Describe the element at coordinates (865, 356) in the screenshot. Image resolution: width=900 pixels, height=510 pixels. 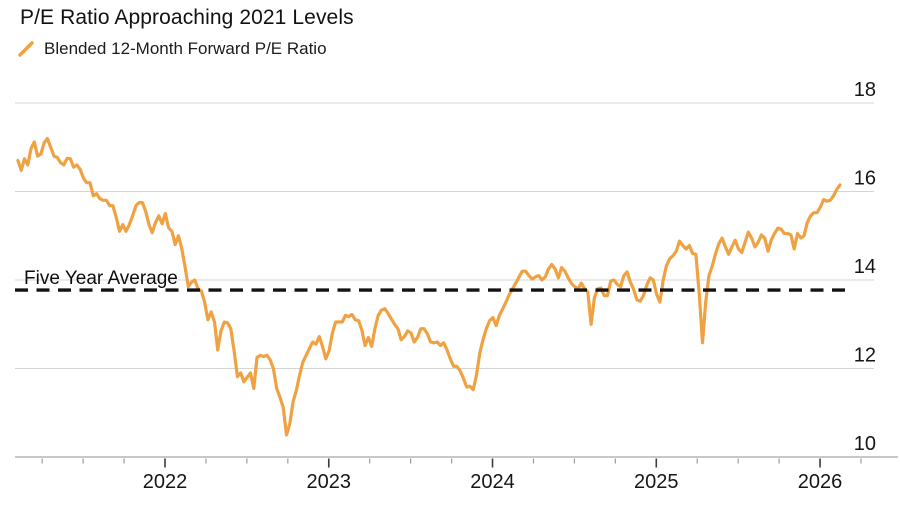
I see `y-tick-label: 12` at that location.